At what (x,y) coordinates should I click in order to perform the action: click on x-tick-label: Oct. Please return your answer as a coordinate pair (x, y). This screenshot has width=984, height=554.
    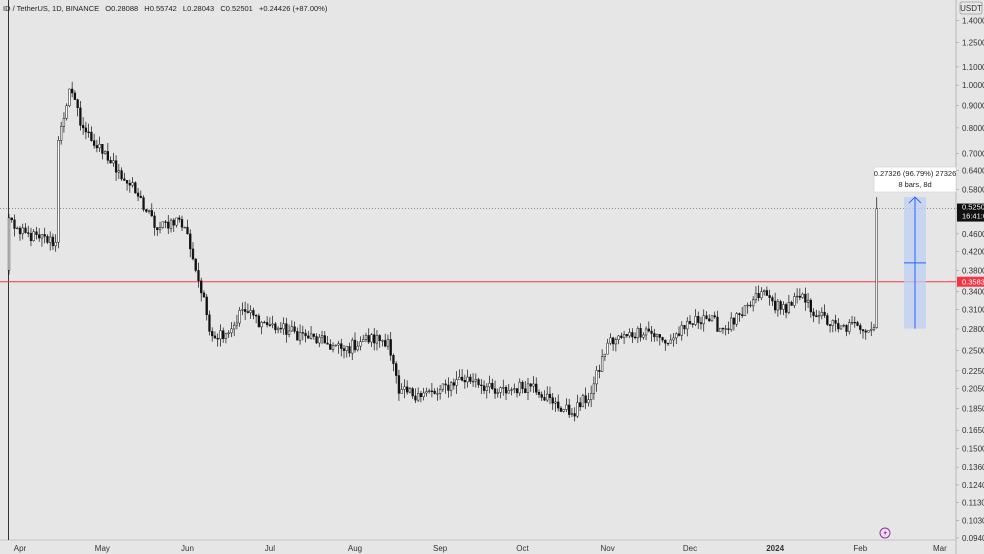
    Looking at the image, I should click on (522, 548).